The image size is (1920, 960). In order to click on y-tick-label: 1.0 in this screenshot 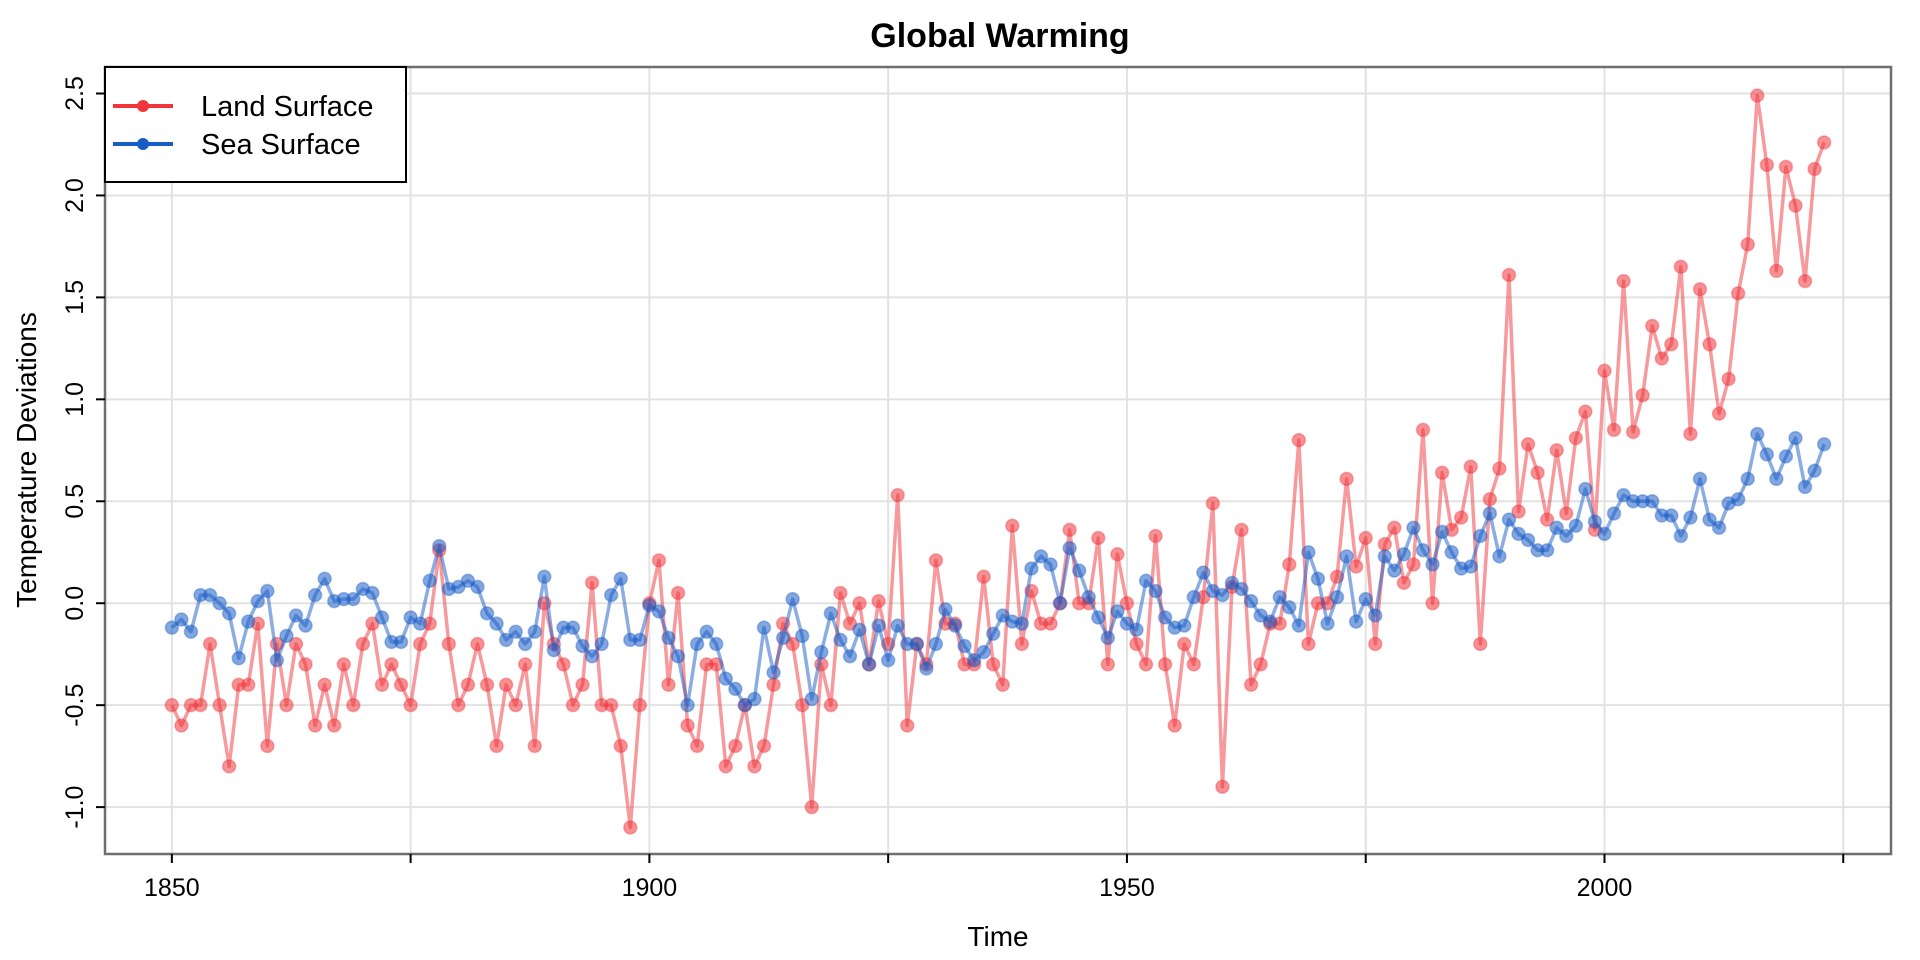, I will do `click(75, 399)`.